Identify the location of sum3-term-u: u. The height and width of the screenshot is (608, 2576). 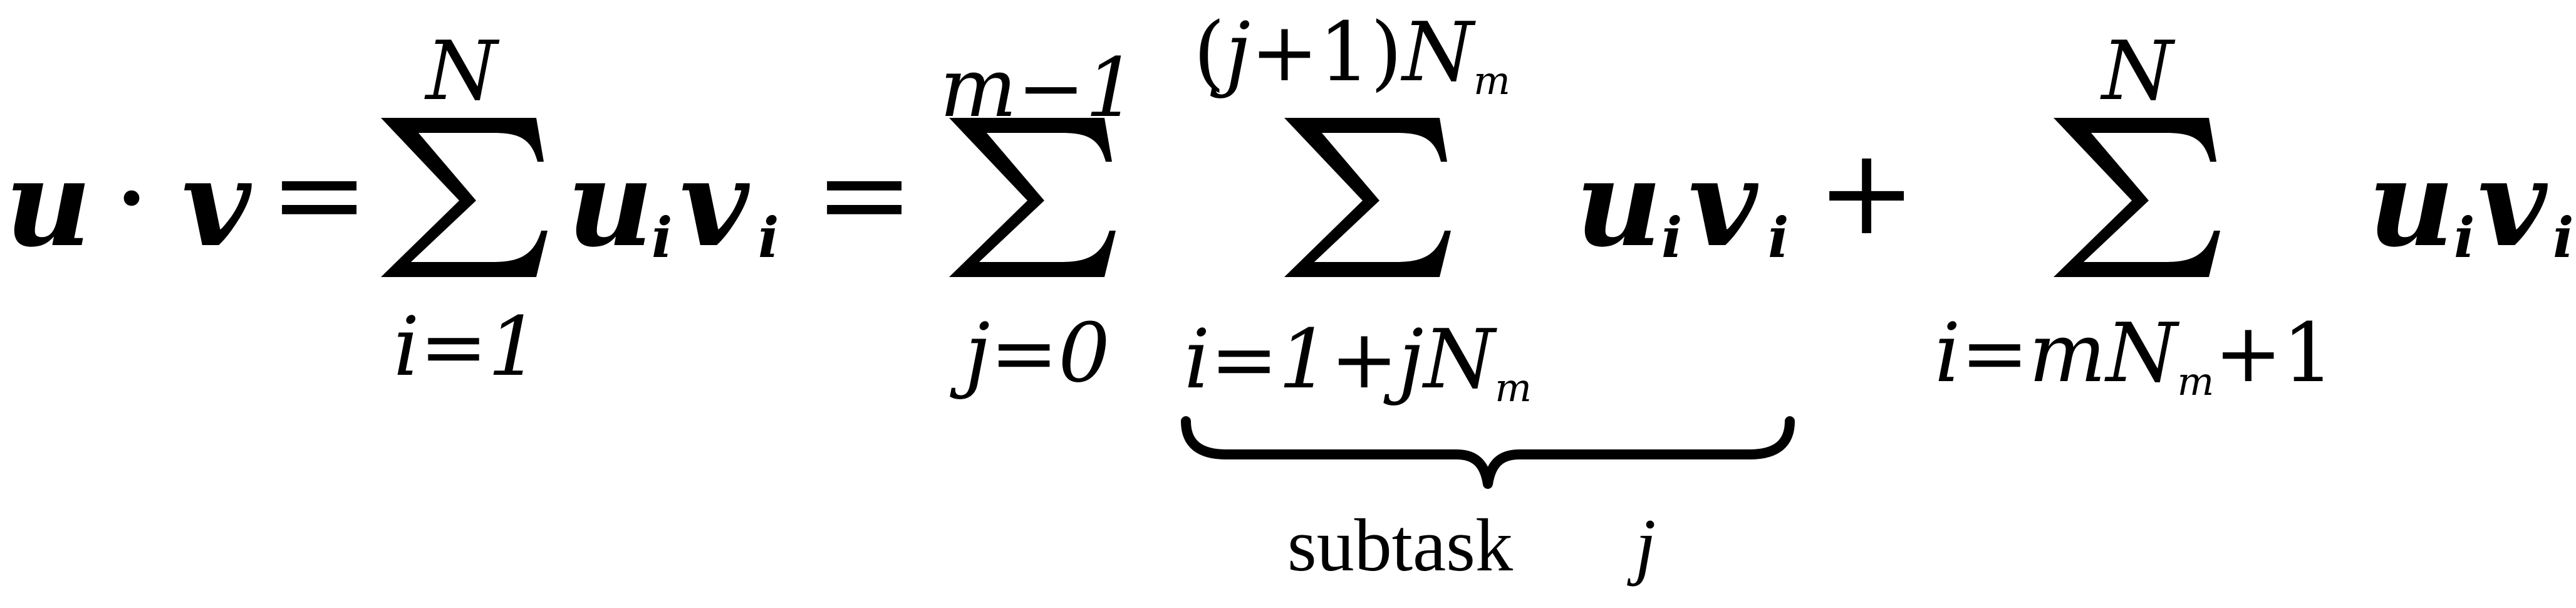
(1619, 203).